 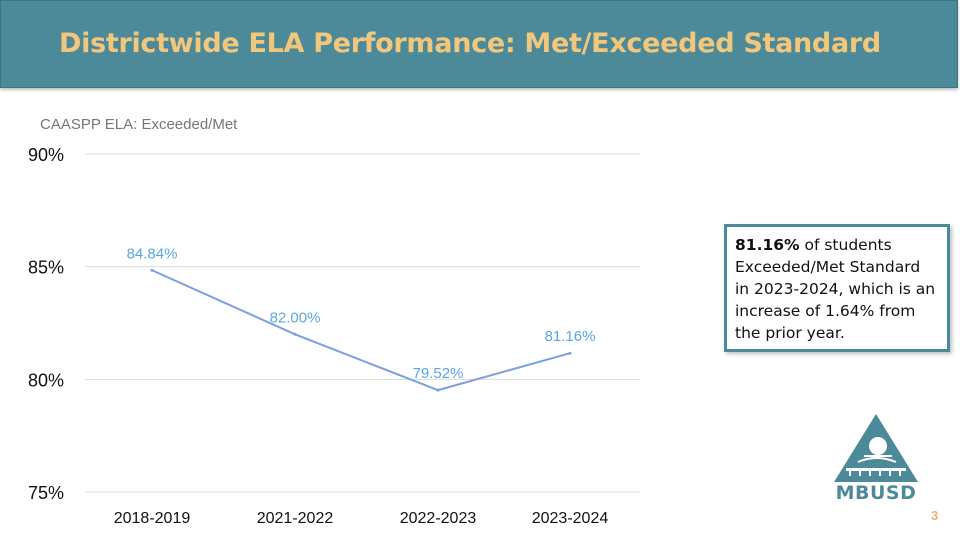 I want to click on data-label: 82.00%, so click(x=295, y=317).